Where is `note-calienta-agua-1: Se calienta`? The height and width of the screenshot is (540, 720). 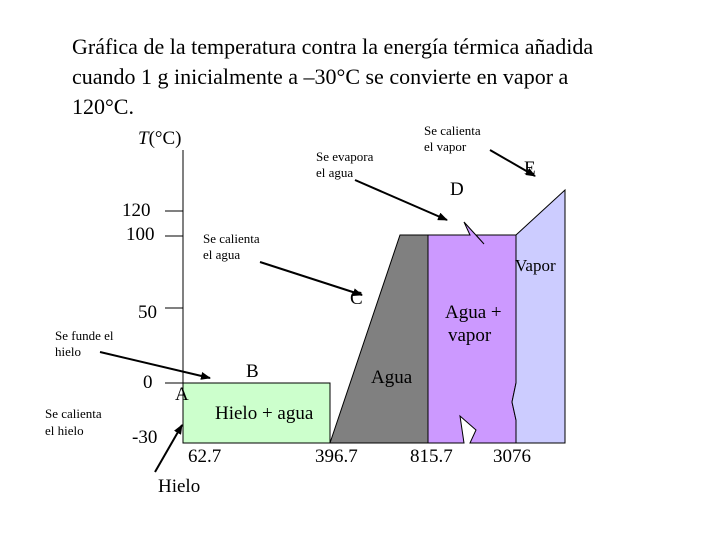
note-calienta-agua-1: Se calienta is located at coordinates (231, 238).